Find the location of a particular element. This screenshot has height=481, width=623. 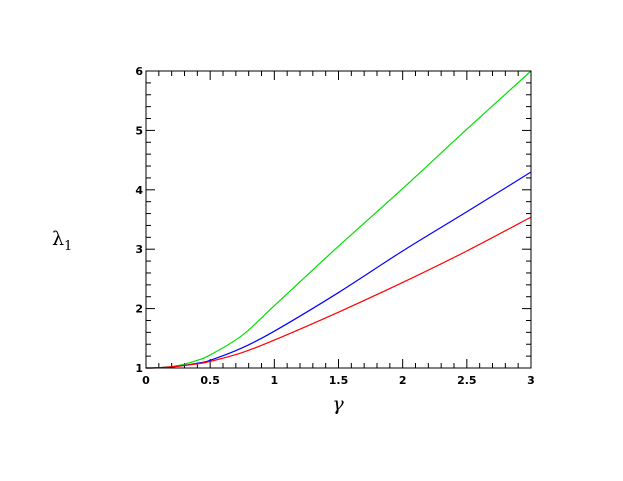

y-axis-label-subscript: 1 is located at coordinates (68, 246).